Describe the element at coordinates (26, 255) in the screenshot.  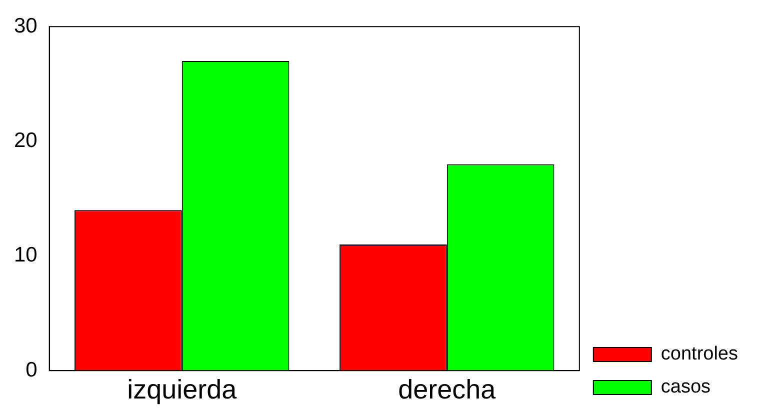
I see `y-tick-label: 10` at that location.